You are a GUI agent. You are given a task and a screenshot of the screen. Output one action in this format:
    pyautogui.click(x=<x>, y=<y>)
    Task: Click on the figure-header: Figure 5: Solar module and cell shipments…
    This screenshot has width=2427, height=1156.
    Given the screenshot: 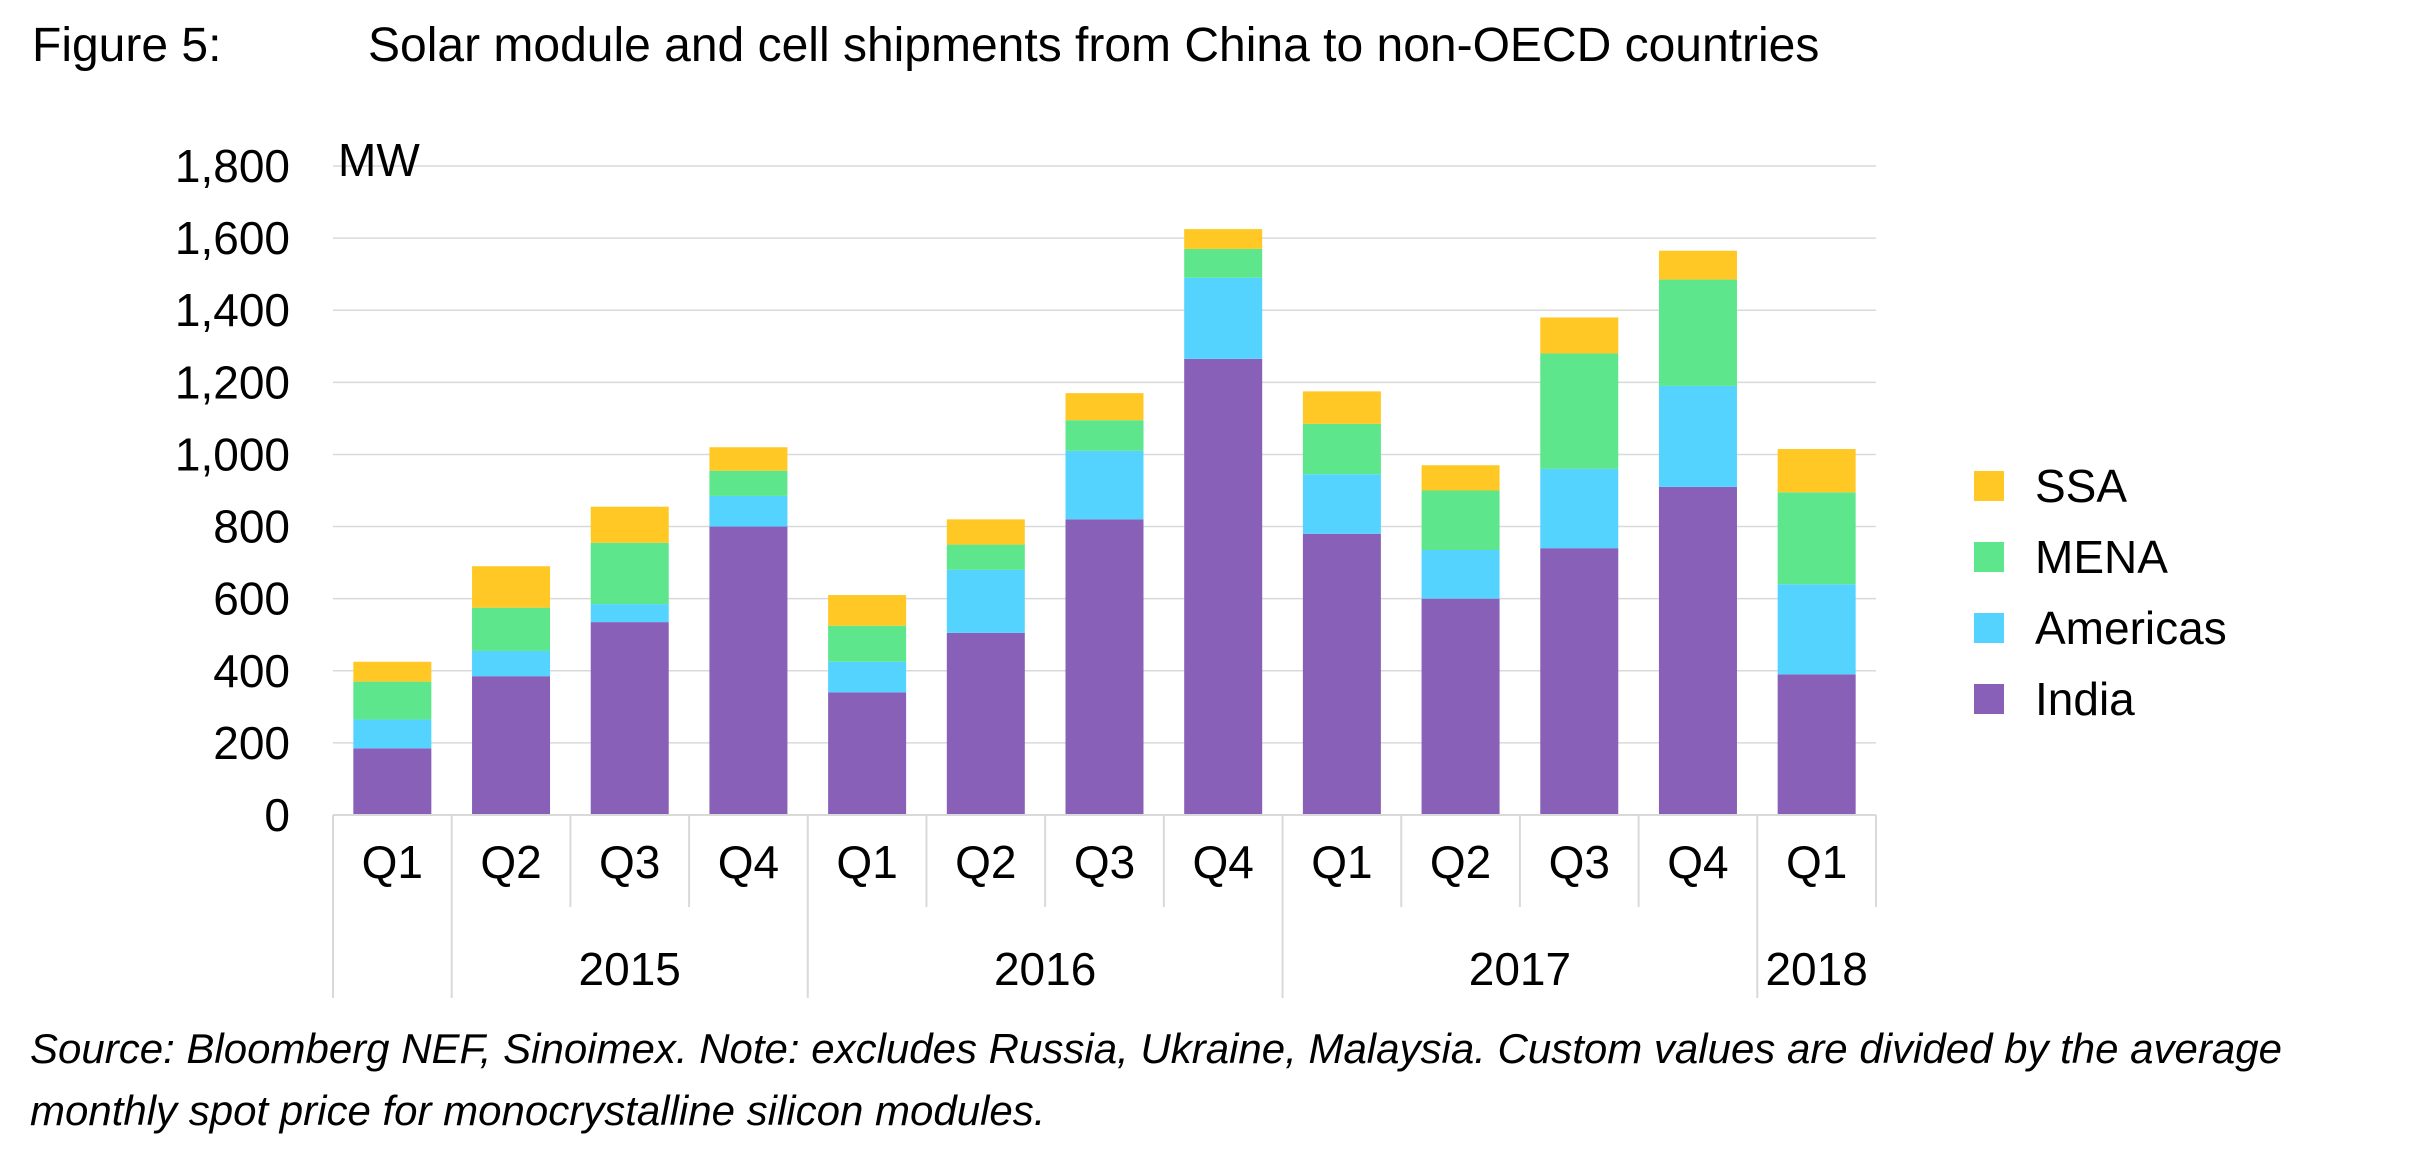 What is the action you would take?
    pyautogui.click(x=925, y=45)
    